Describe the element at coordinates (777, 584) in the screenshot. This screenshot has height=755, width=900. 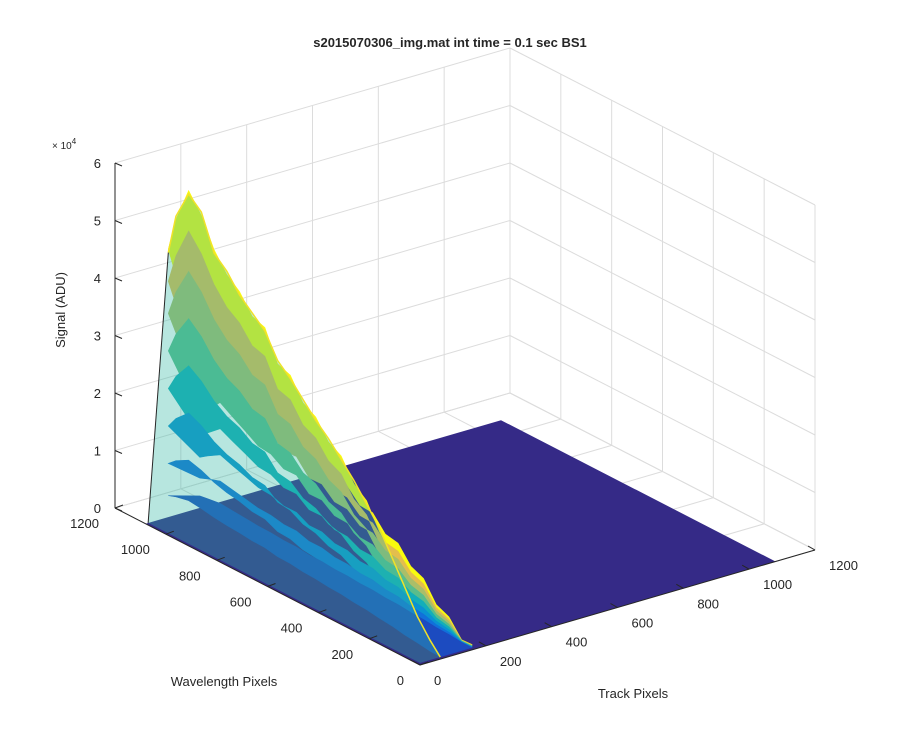
I see `x-tick-label: 1000` at that location.